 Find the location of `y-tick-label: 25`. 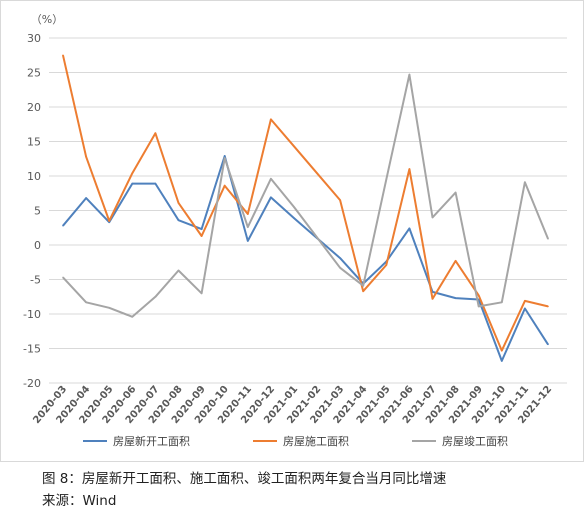

y-tick-label: 25 is located at coordinates (34, 73).